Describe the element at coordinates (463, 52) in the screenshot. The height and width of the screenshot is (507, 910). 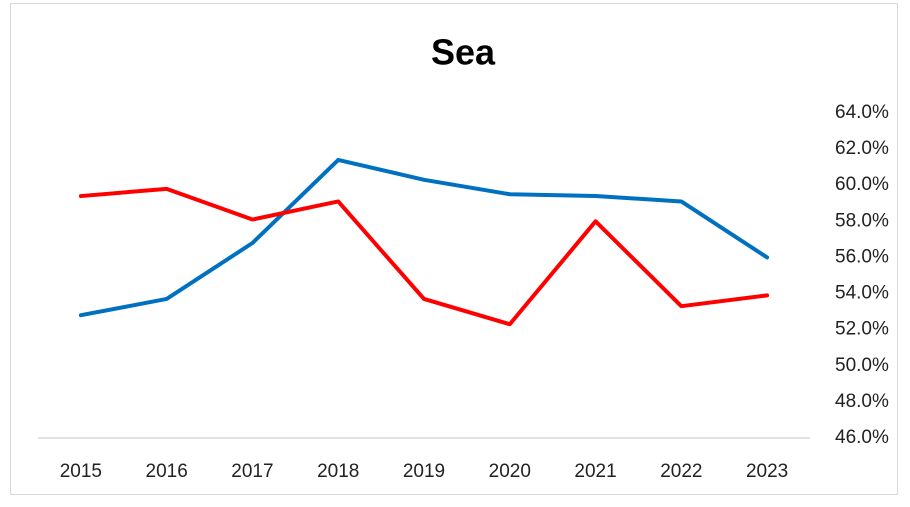
I see `chart-title: Sea` at that location.